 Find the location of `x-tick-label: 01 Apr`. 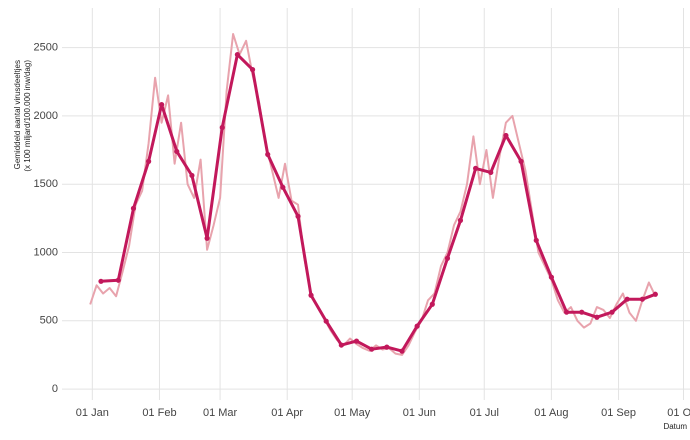

x-tick-label: 01 Apr is located at coordinates (287, 413).